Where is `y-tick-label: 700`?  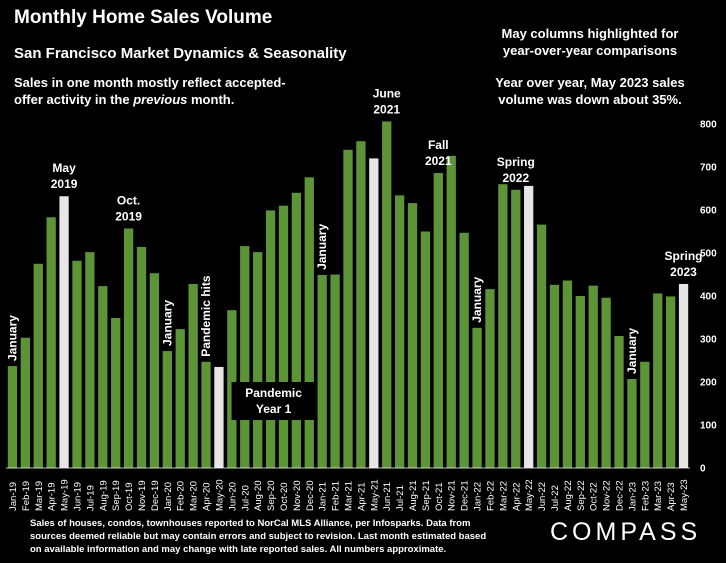 y-tick-label: 700 is located at coordinates (708, 168).